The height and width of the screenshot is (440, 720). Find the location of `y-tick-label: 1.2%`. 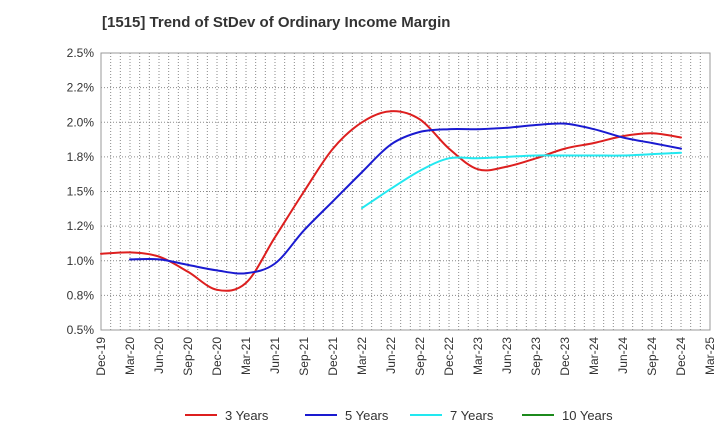

y-tick-label: 1.2% is located at coordinates (81, 226).